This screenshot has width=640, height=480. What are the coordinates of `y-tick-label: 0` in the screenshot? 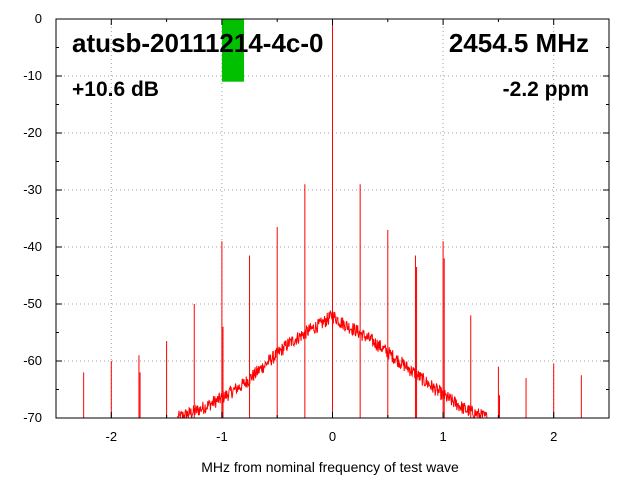 It's located at (38, 18).